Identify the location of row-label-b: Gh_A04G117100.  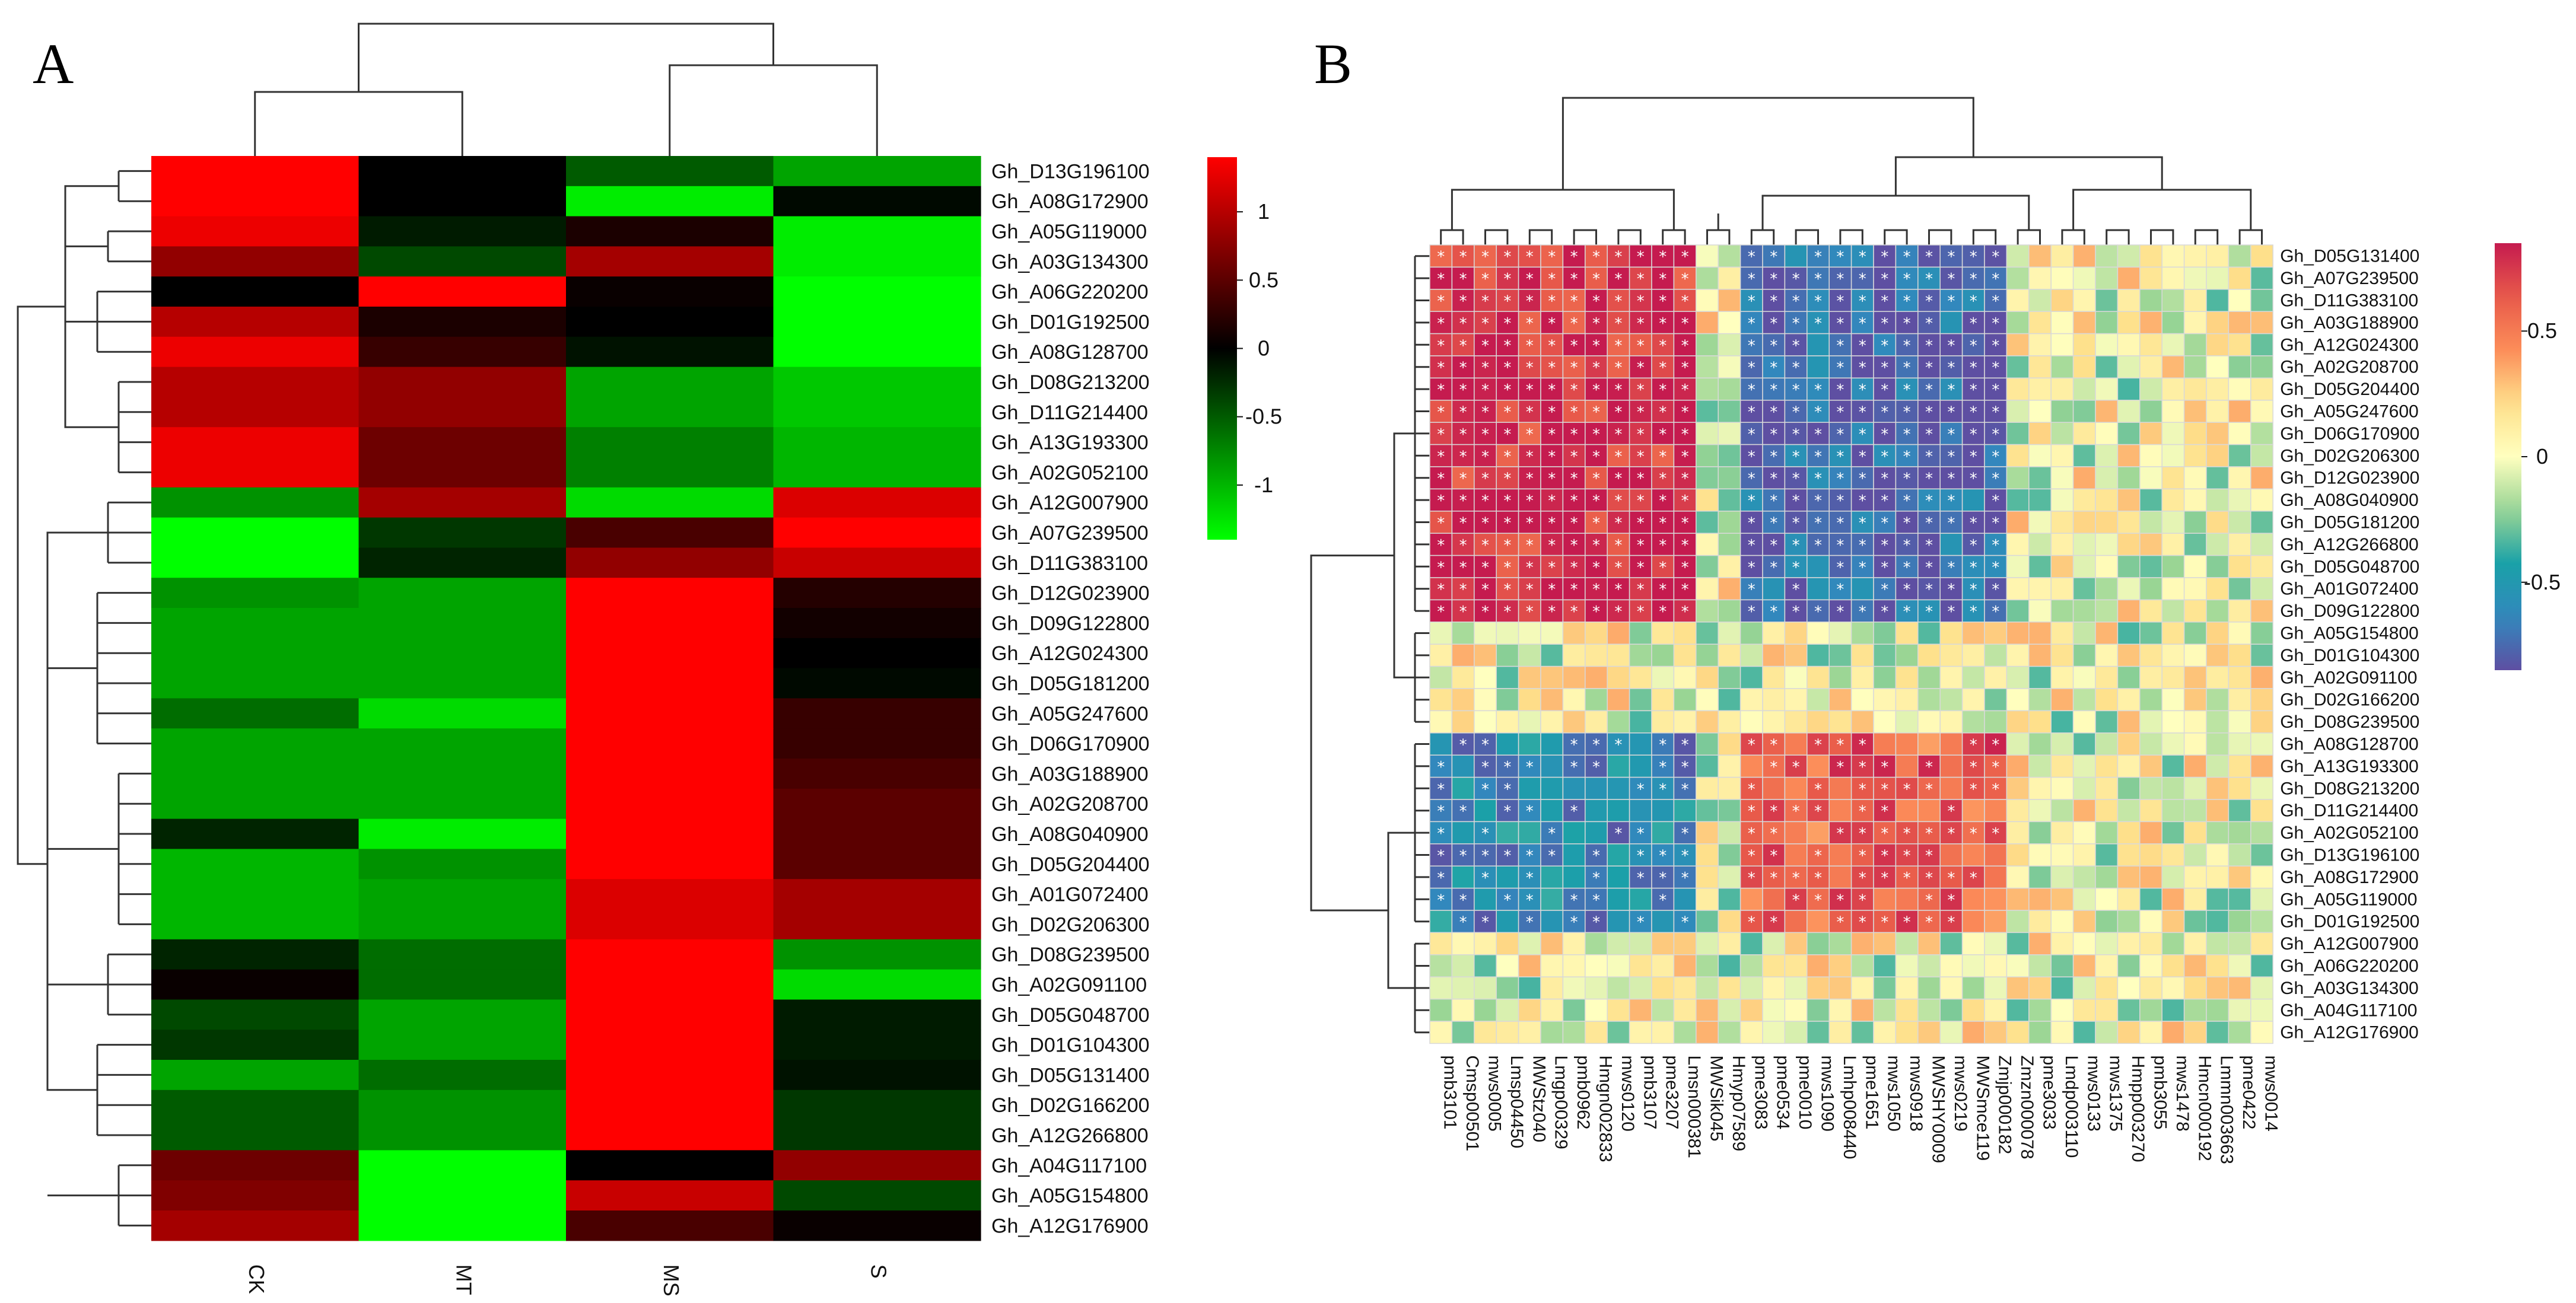
(2348, 1010).